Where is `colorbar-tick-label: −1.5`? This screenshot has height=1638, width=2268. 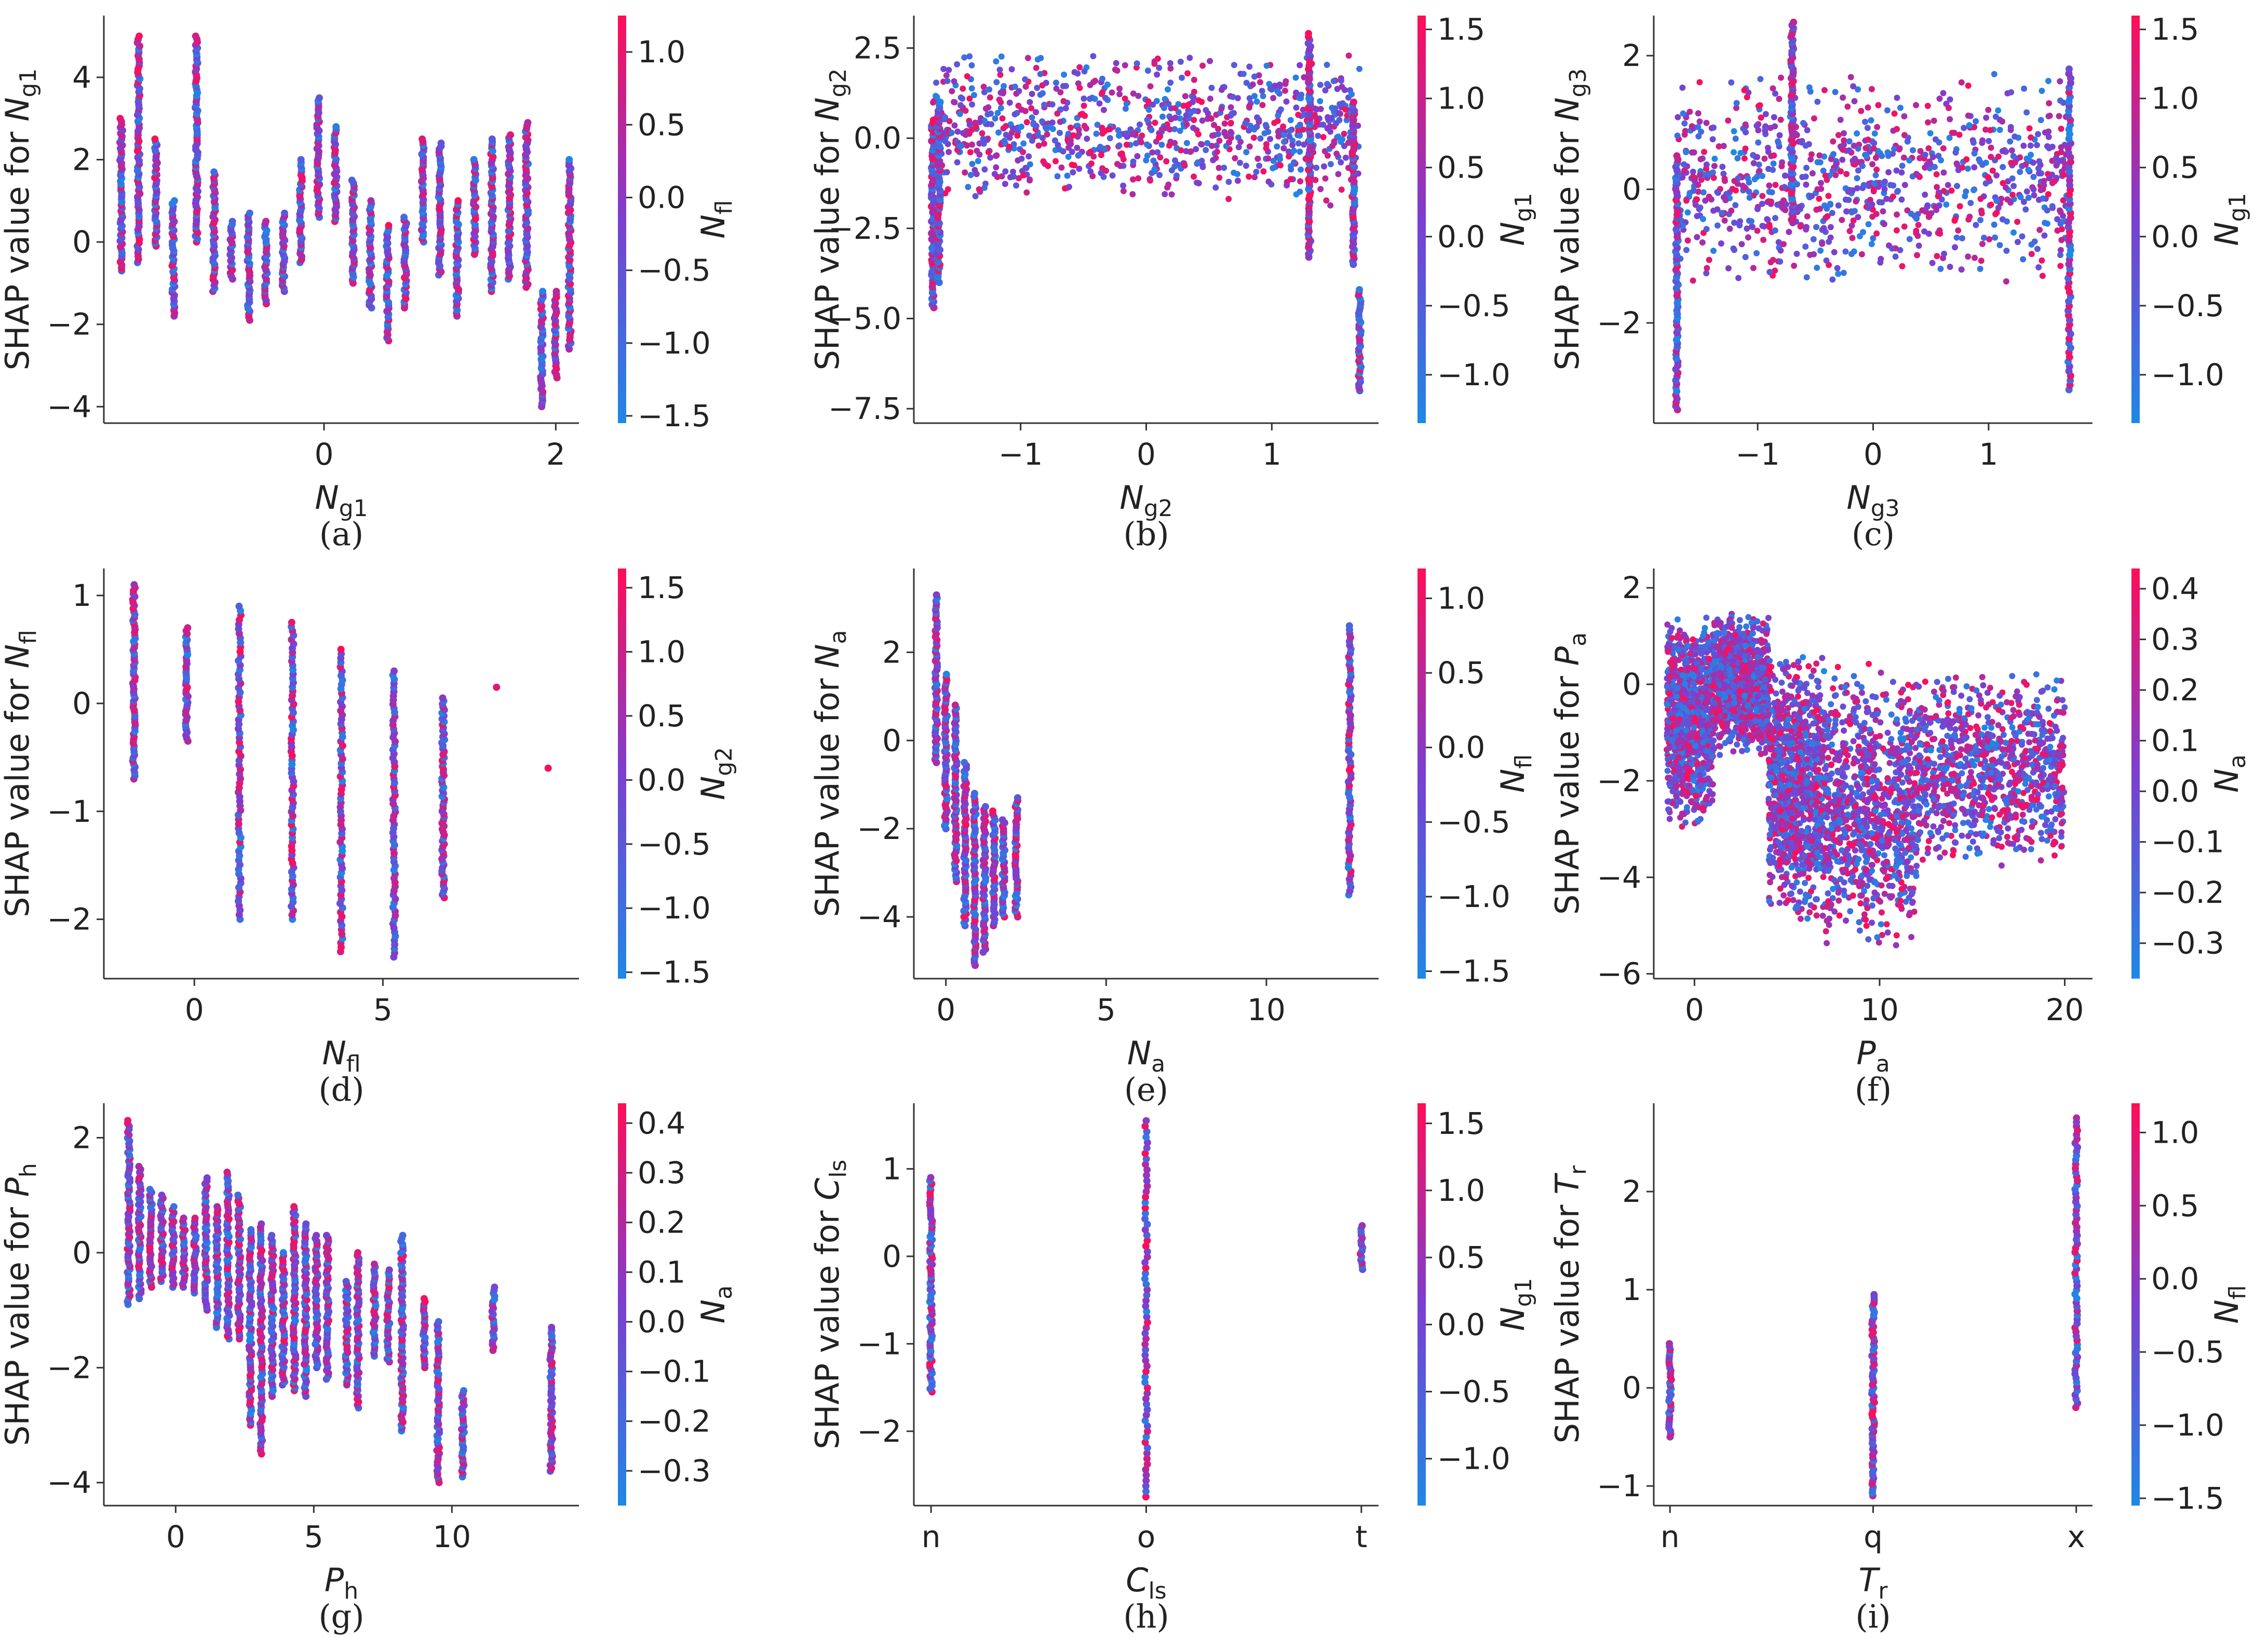 colorbar-tick-label: −1.5 is located at coordinates (1473, 972).